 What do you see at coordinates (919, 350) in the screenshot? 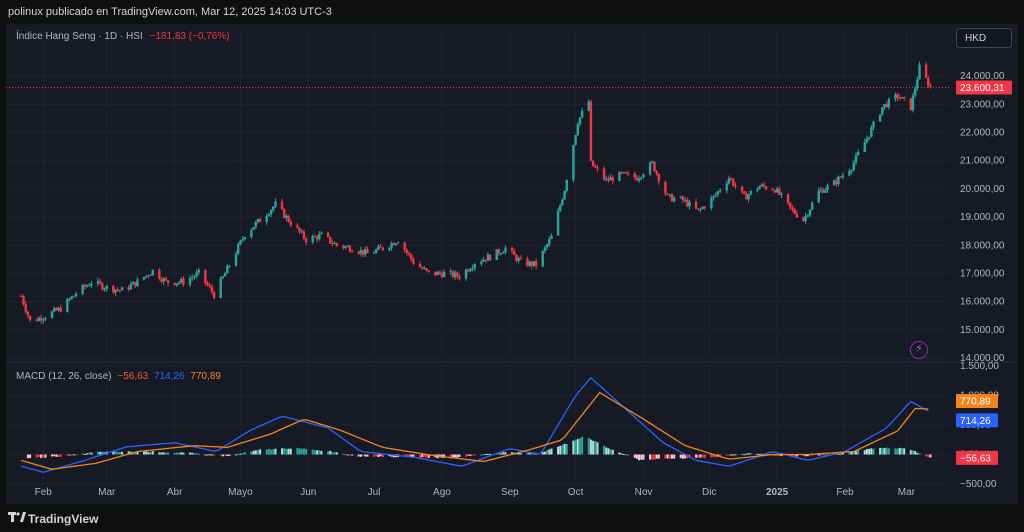
I see `lightning-icon: ⚡` at bounding box center [919, 350].